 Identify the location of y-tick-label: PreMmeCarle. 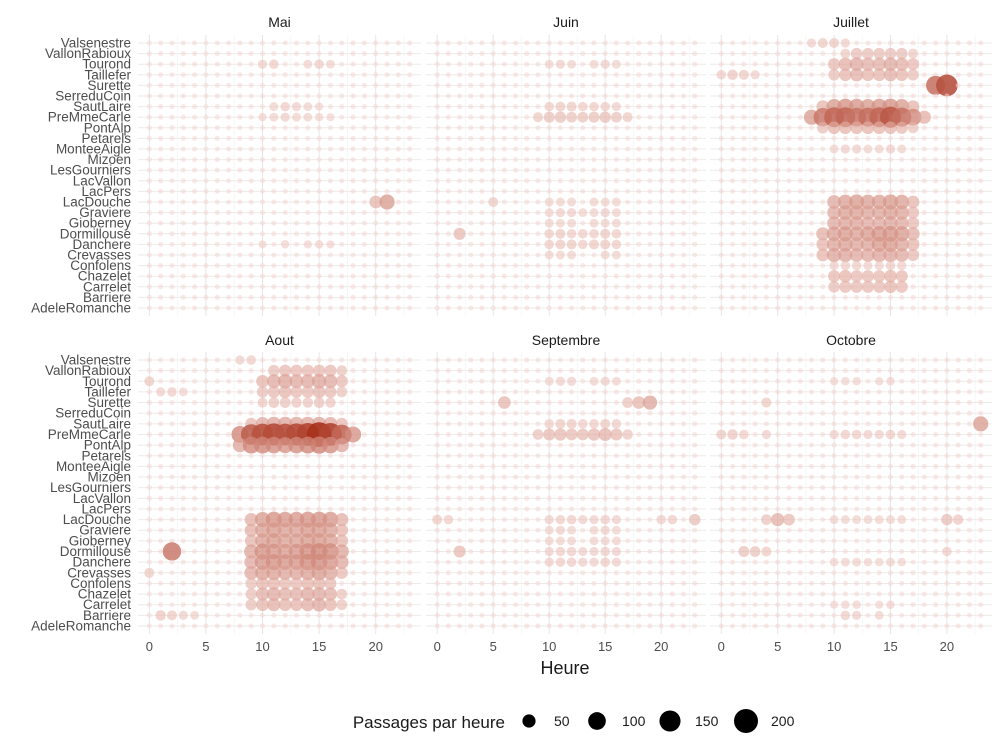
(89, 117).